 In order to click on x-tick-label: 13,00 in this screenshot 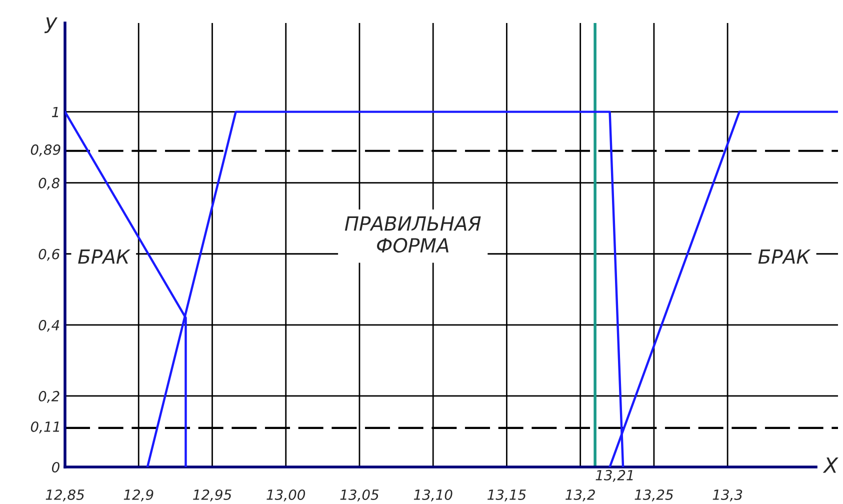, I will do `click(286, 495)`.